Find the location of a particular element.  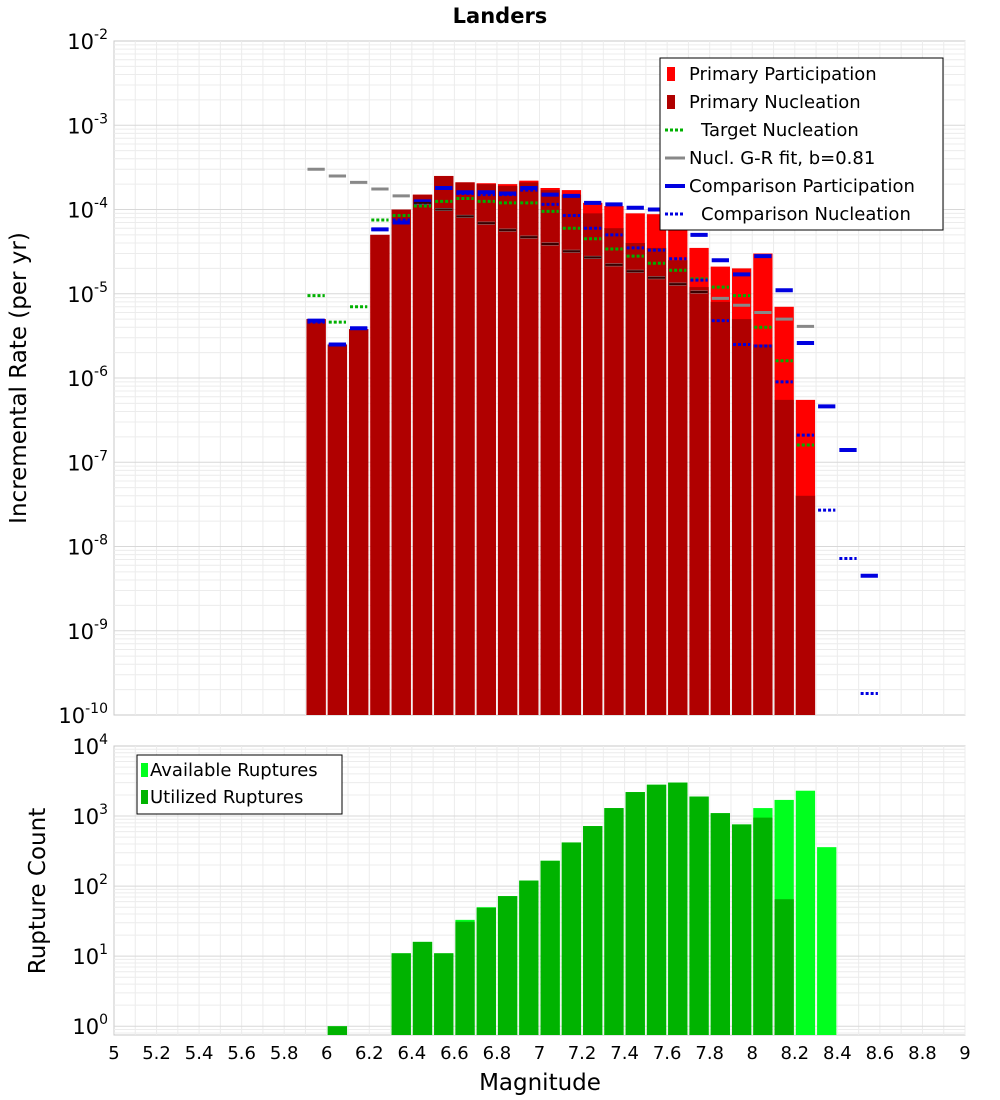

y-tick-label: 10⁻³ is located at coordinates (87, 124).